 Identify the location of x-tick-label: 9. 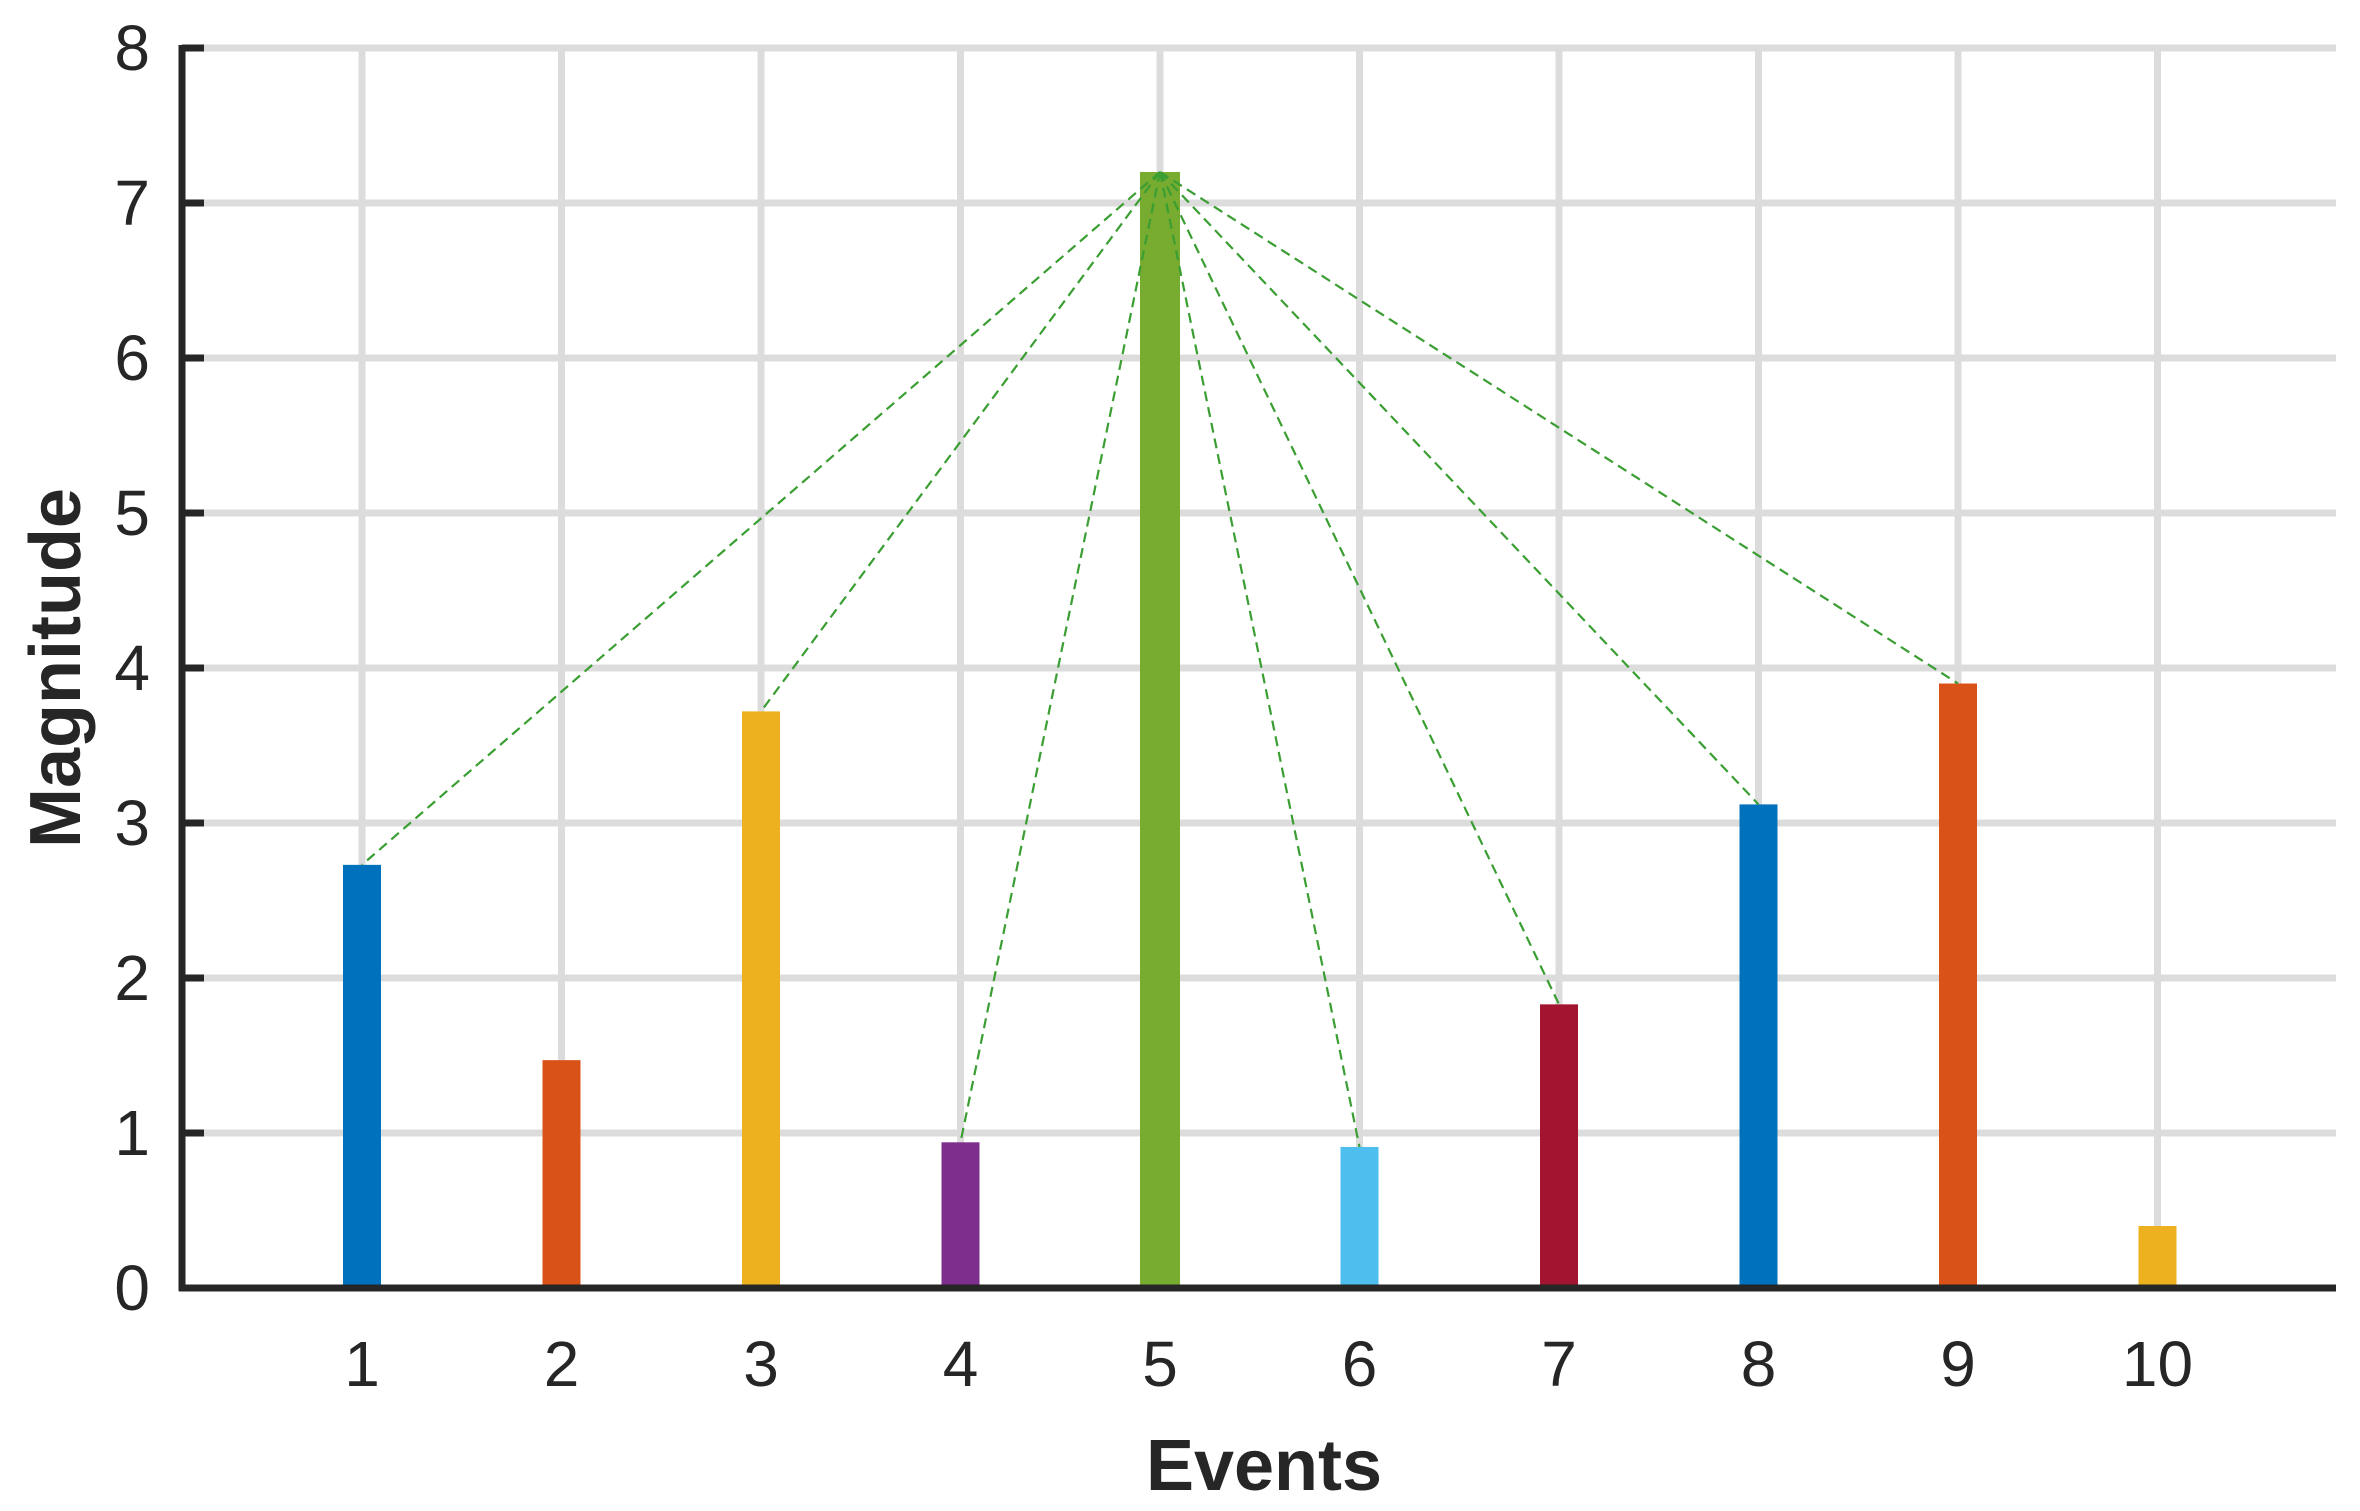
(1958, 1364).